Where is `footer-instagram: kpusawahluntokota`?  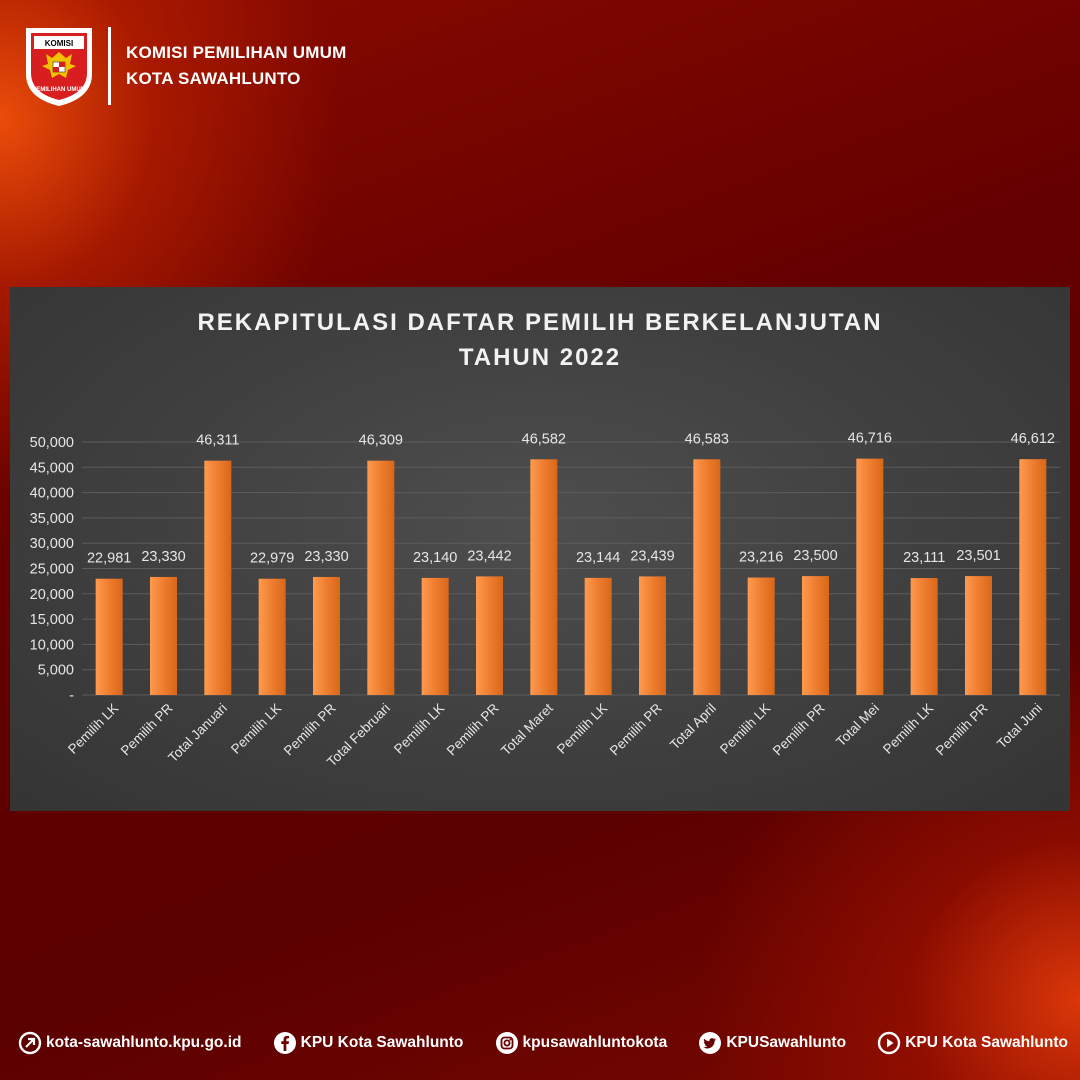
footer-instagram: kpusawahluntokota is located at coordinates (581, 1043).